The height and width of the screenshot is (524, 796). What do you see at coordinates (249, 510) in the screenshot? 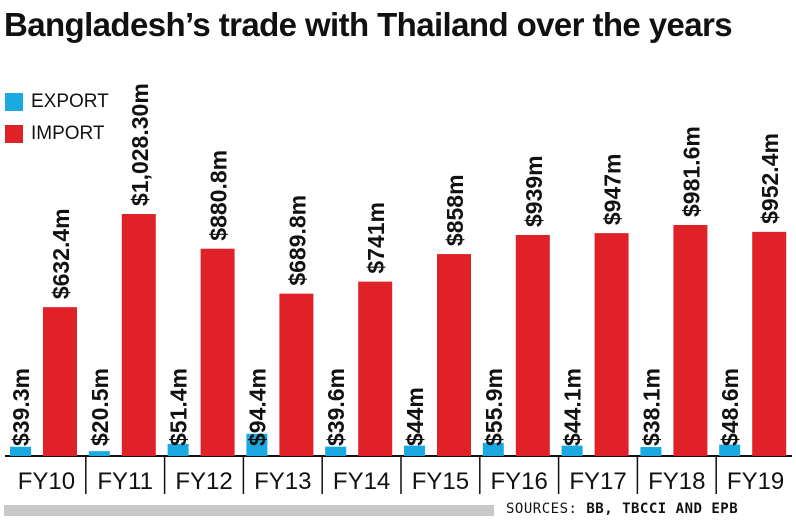
I see `source-bar` at bounding box center [249, 510].